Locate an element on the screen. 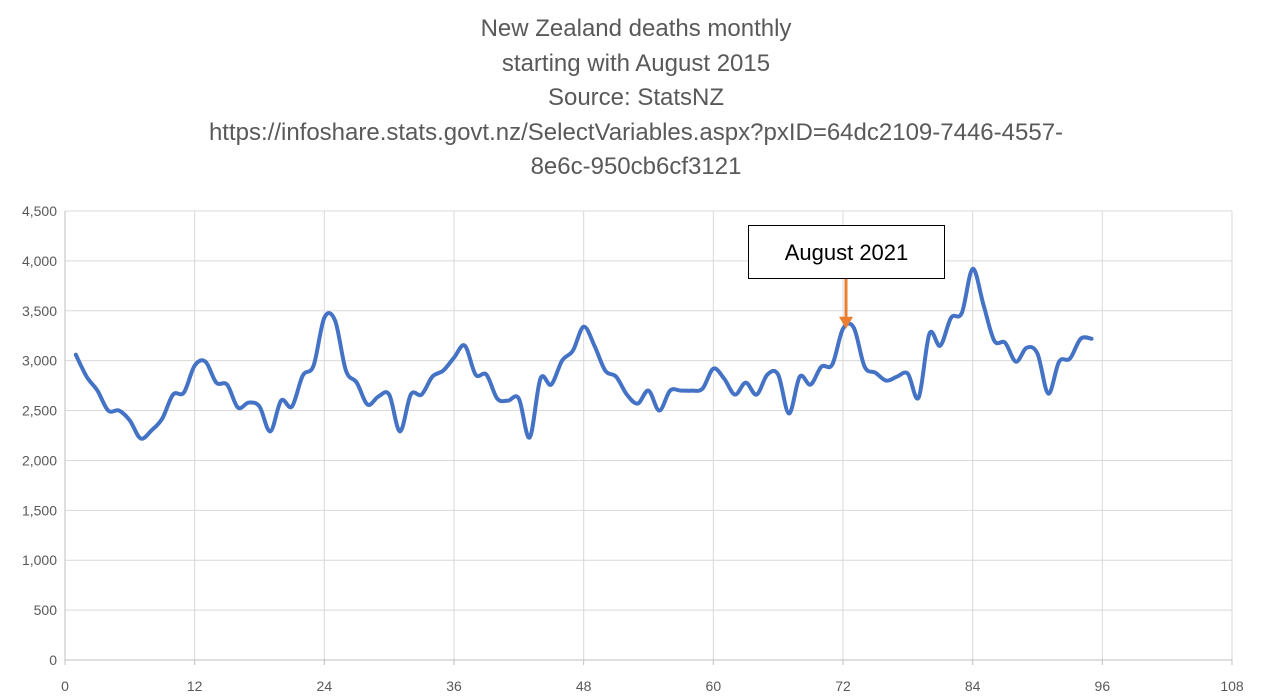 The height and width of the screenshot is (699, 1261). annotation-callout: August 2021 is located at coordinates (846, 252).